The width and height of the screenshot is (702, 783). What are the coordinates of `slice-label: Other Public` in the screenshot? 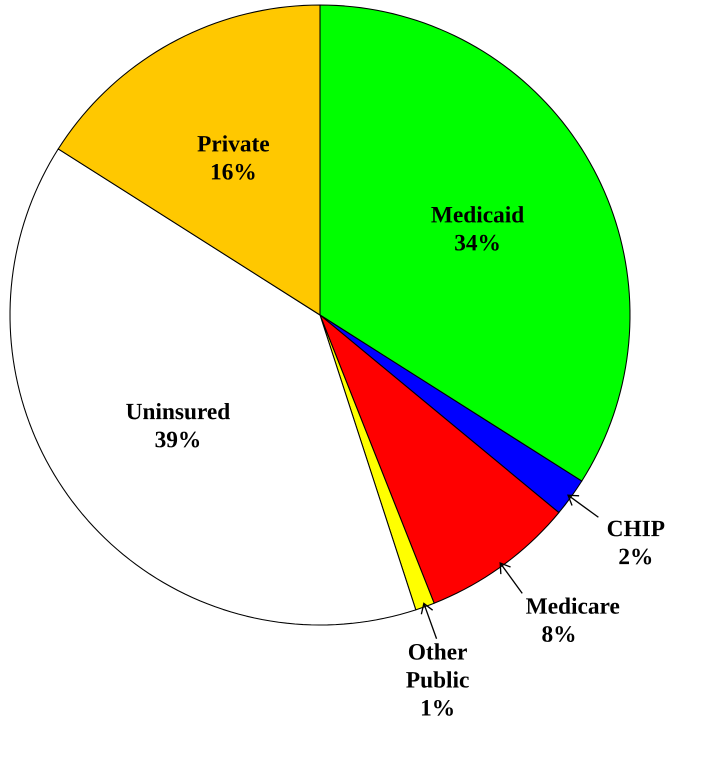 It's located at (437, 665).